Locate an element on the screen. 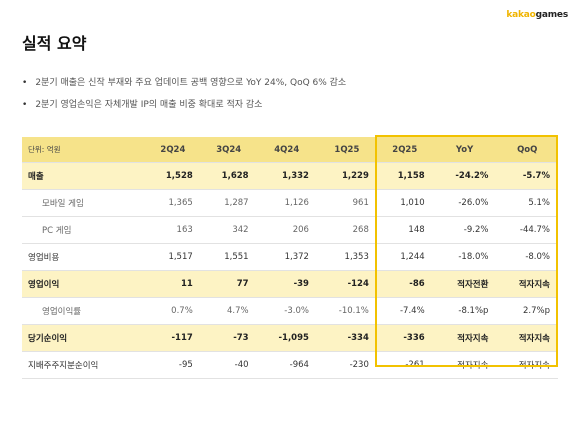  value-cell: -3.0% is located at coordinates (286, 311).